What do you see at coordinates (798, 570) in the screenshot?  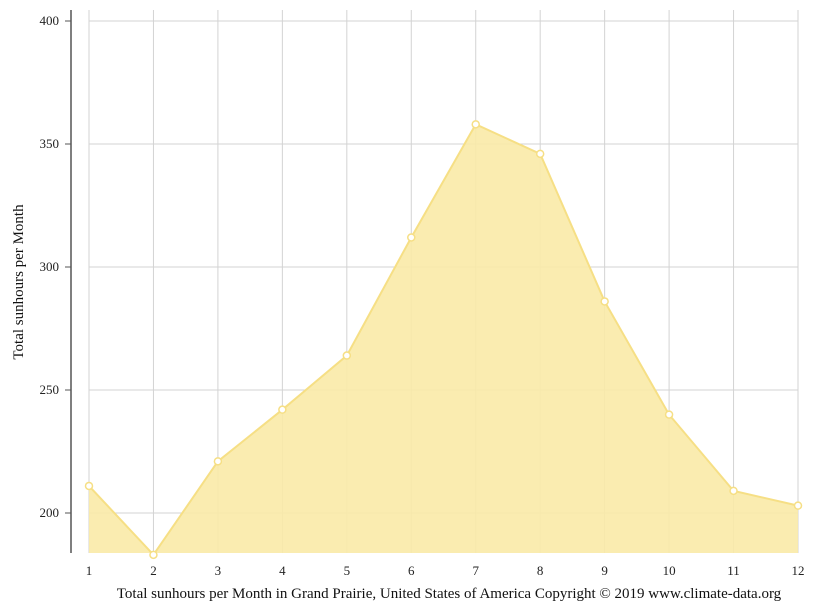 I see `x-tick-label-12: 12` at bounding box center [798, 570].